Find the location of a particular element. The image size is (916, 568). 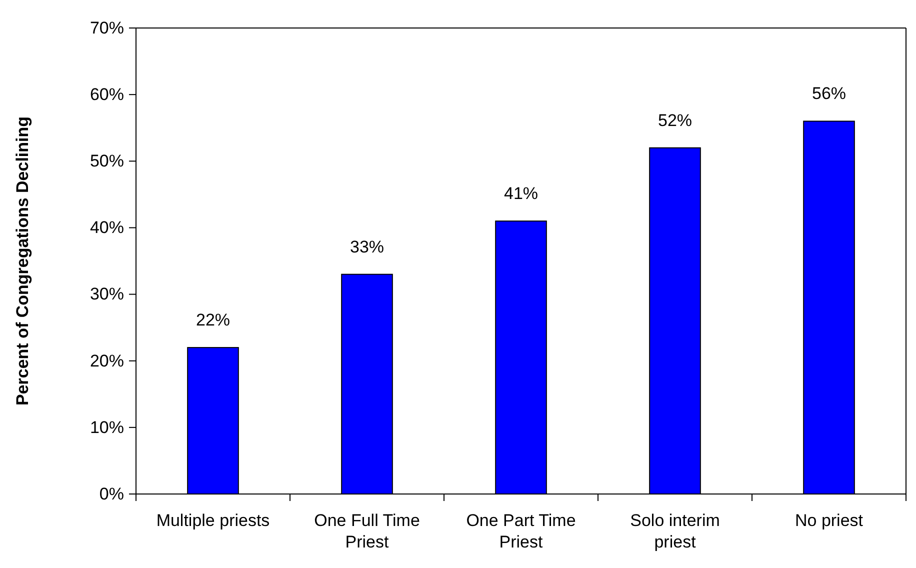

y-axis-title: Percent of Congregations Declining is located at coordinates (22, 261).